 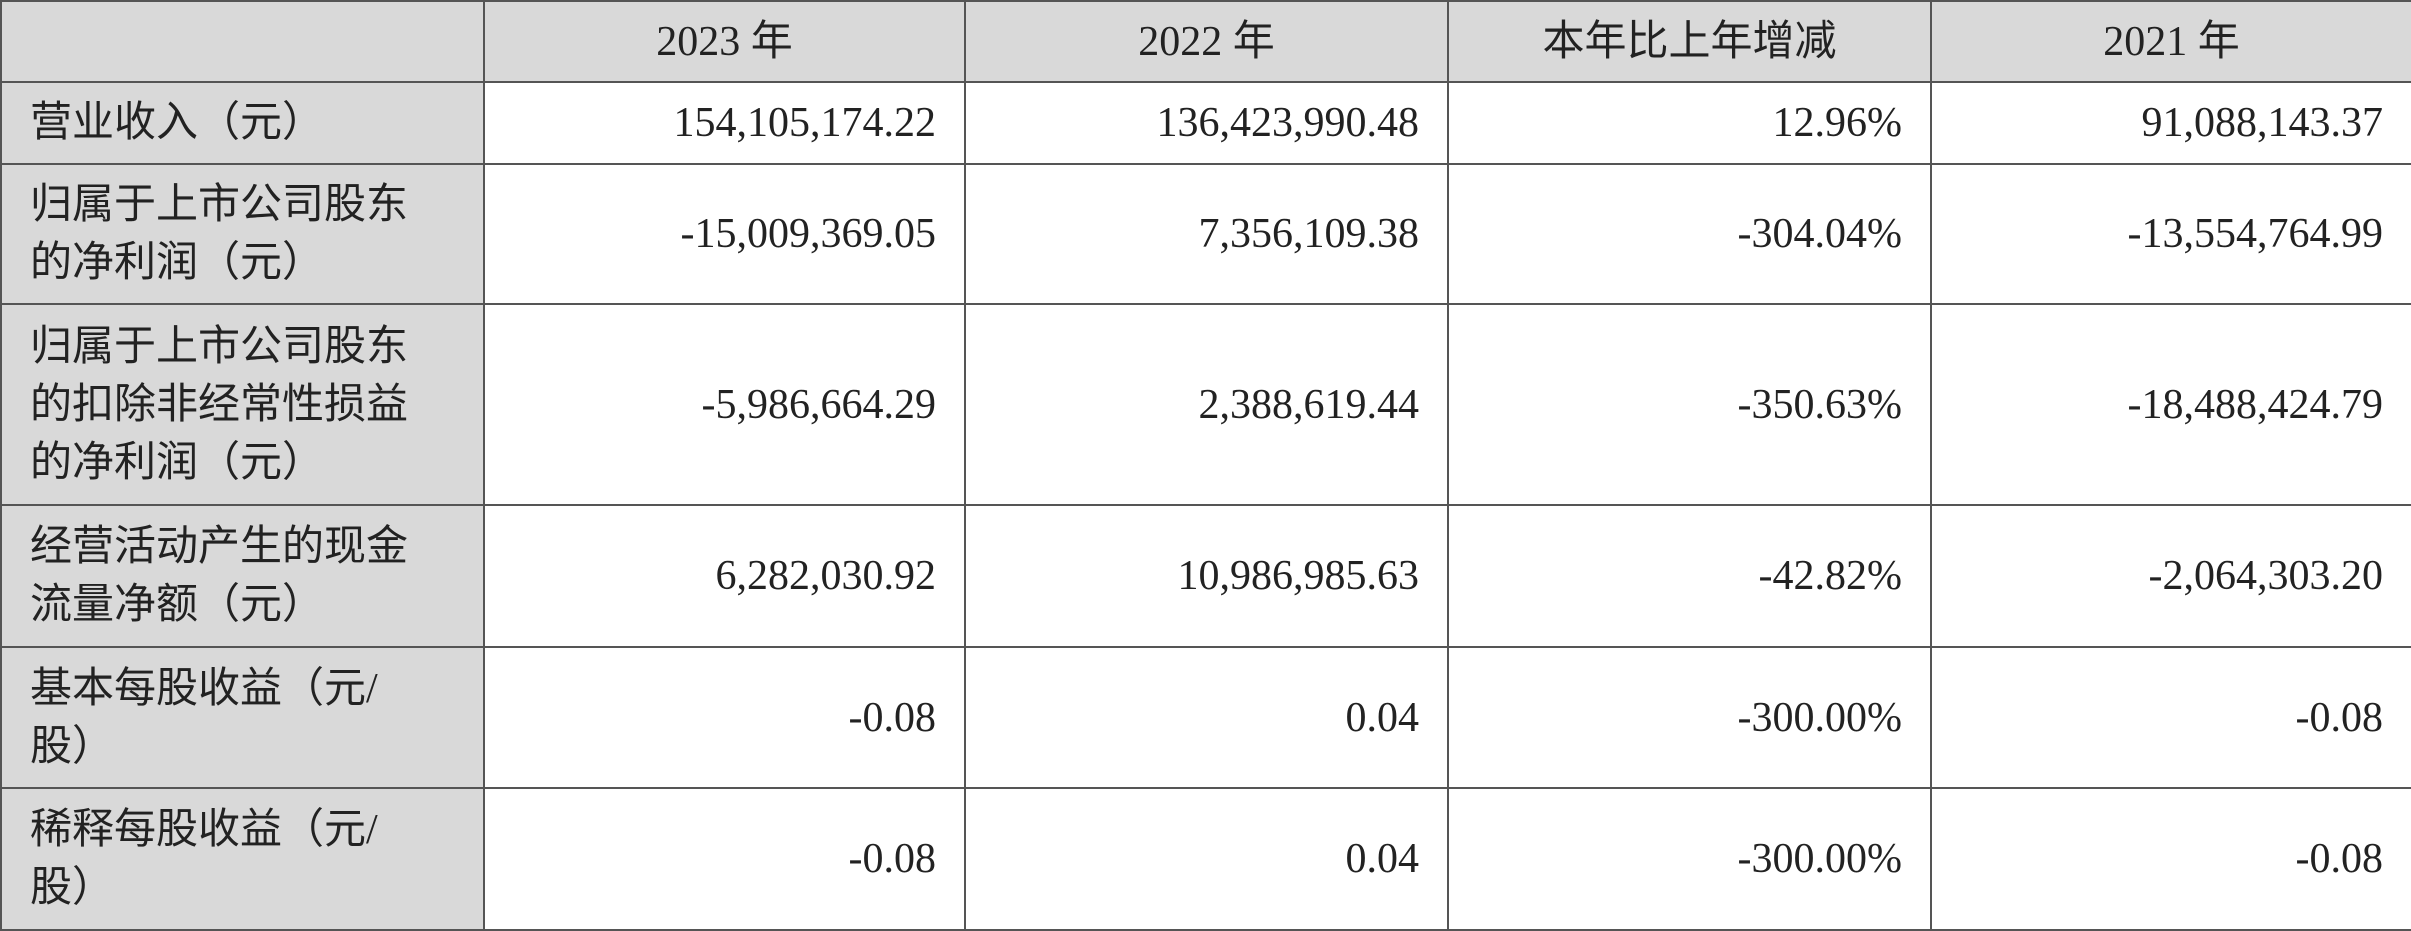 What do you see at coordinates (242, 859) in the screenshot?
I see `row-label: 稀释每股收益（元/股）` at bounding box center [242, 859].